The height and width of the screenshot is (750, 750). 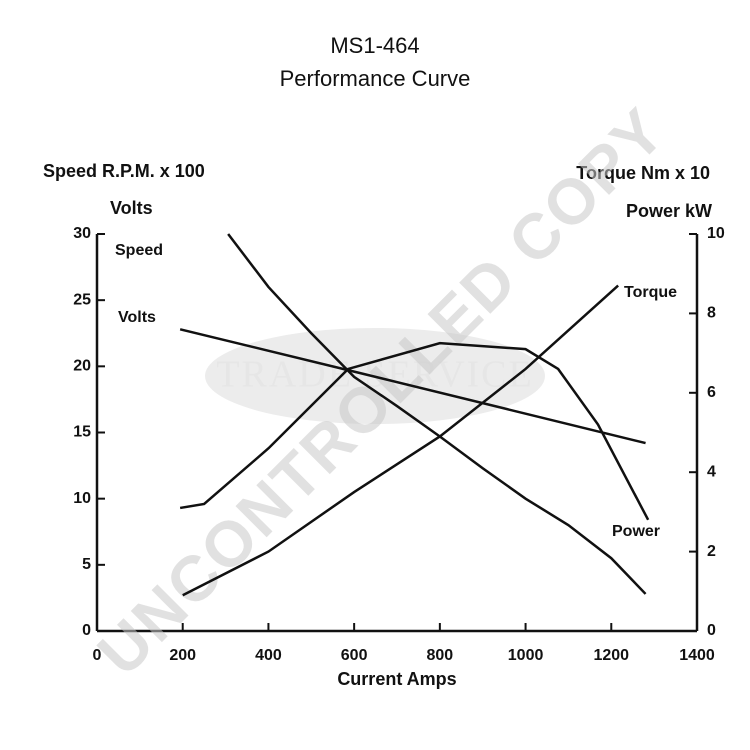 What do you see at coordinates (82, 299) in the screenshot?
I see `y-tick-label: 25` at bounding box center [82, 299].